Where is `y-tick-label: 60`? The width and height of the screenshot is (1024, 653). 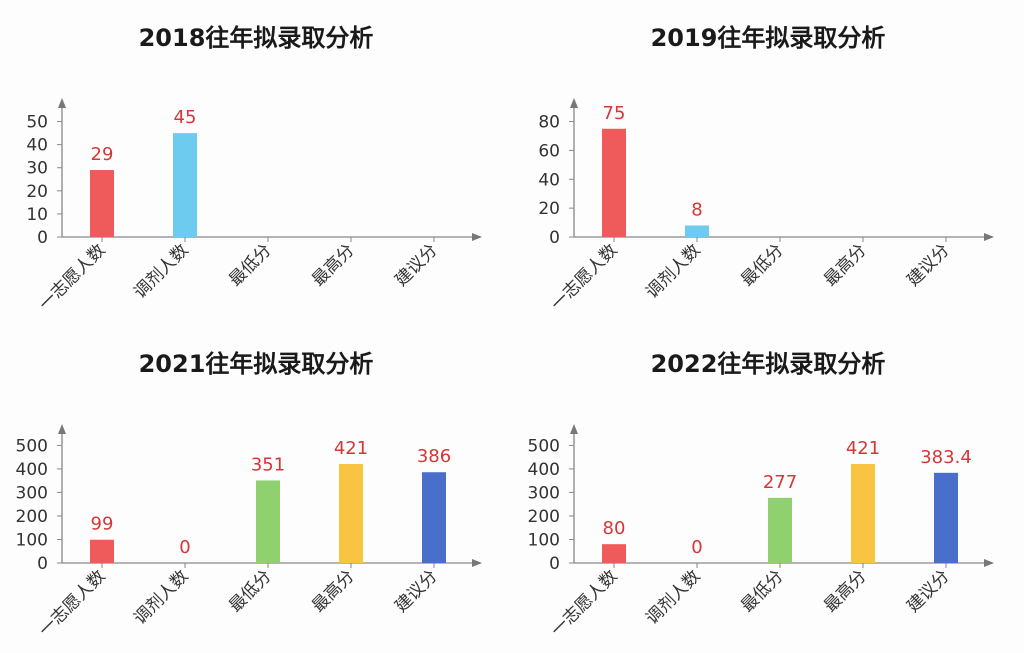 y-tick-label: 60 is located at coordinates (549, 151).